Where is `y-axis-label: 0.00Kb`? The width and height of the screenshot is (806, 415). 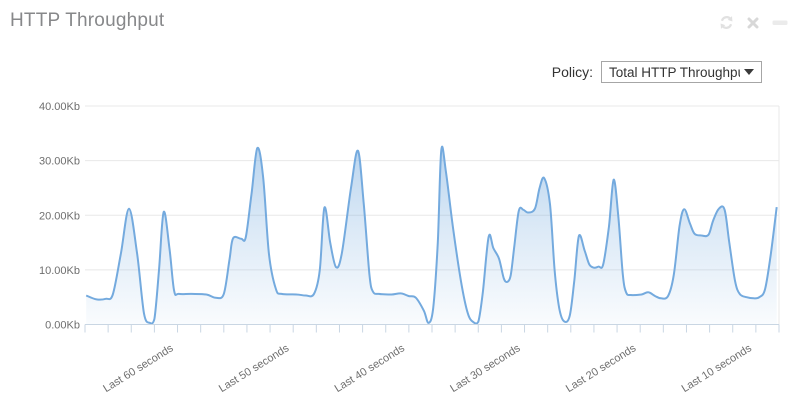
y-axis-label: 0.00Kb is located at coordinates (62, 326).